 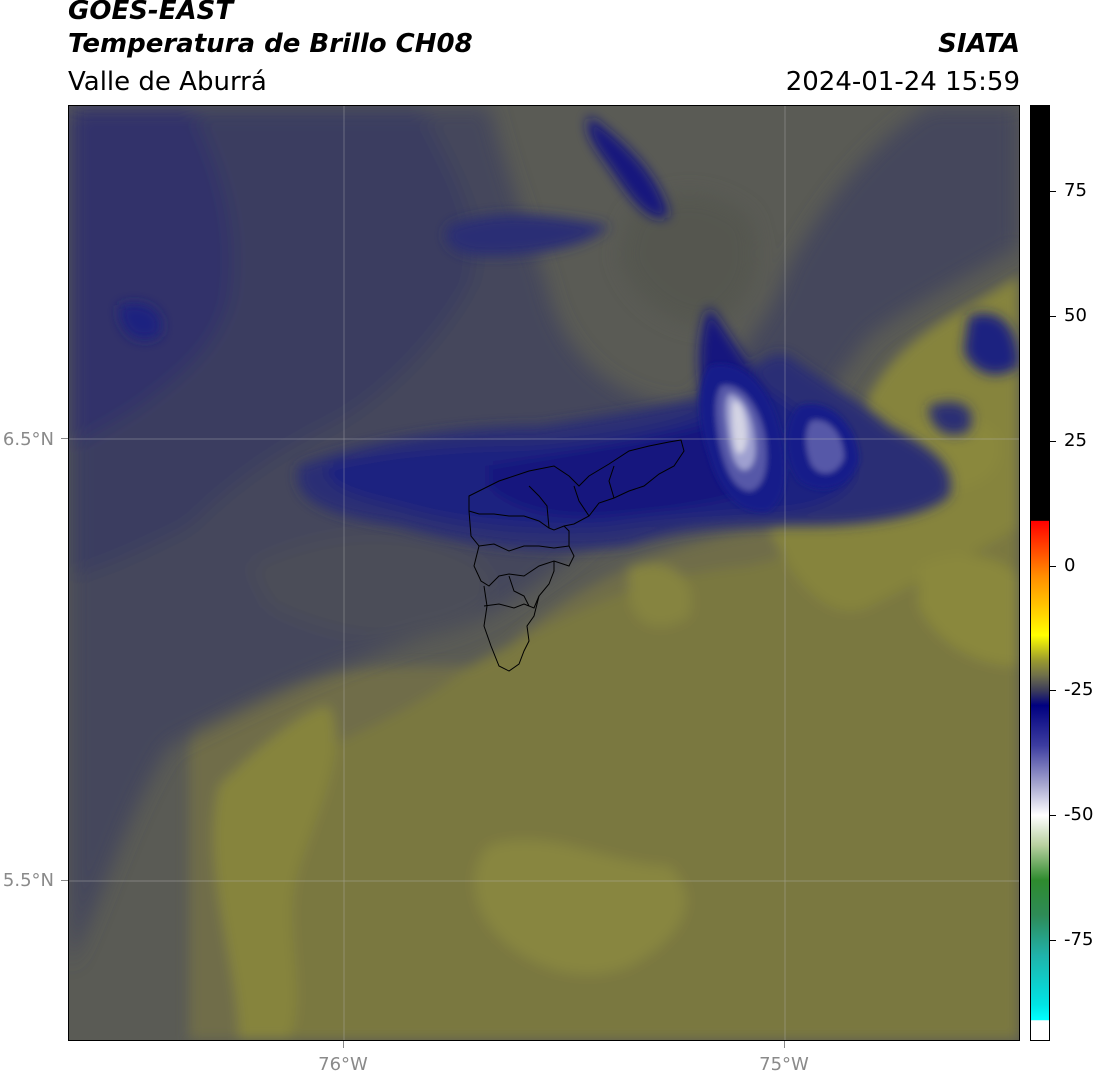 I want to click on colorbar-label: -50, so click(x=1079, y=815).